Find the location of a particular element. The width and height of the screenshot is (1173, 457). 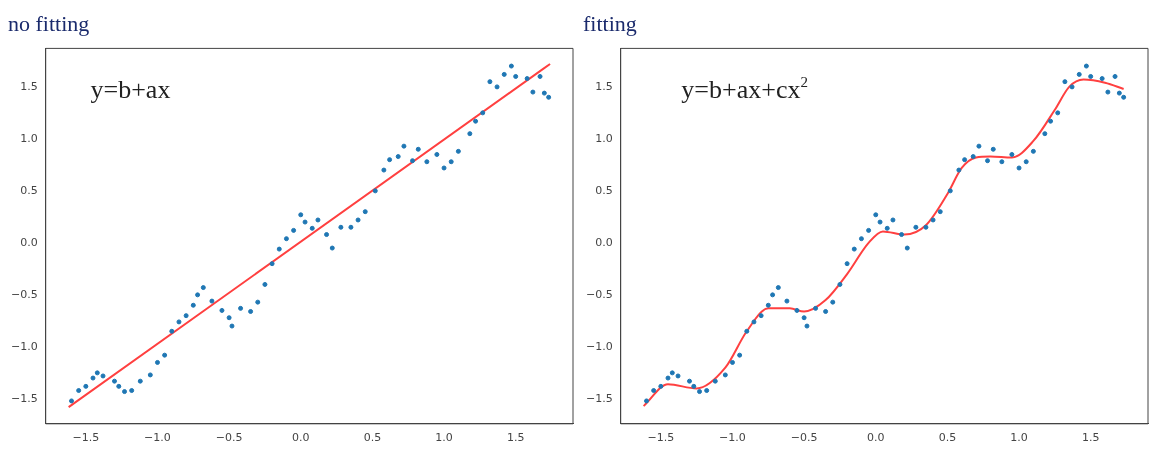

chart-title: no fitting is located at coordinates (49, 23).